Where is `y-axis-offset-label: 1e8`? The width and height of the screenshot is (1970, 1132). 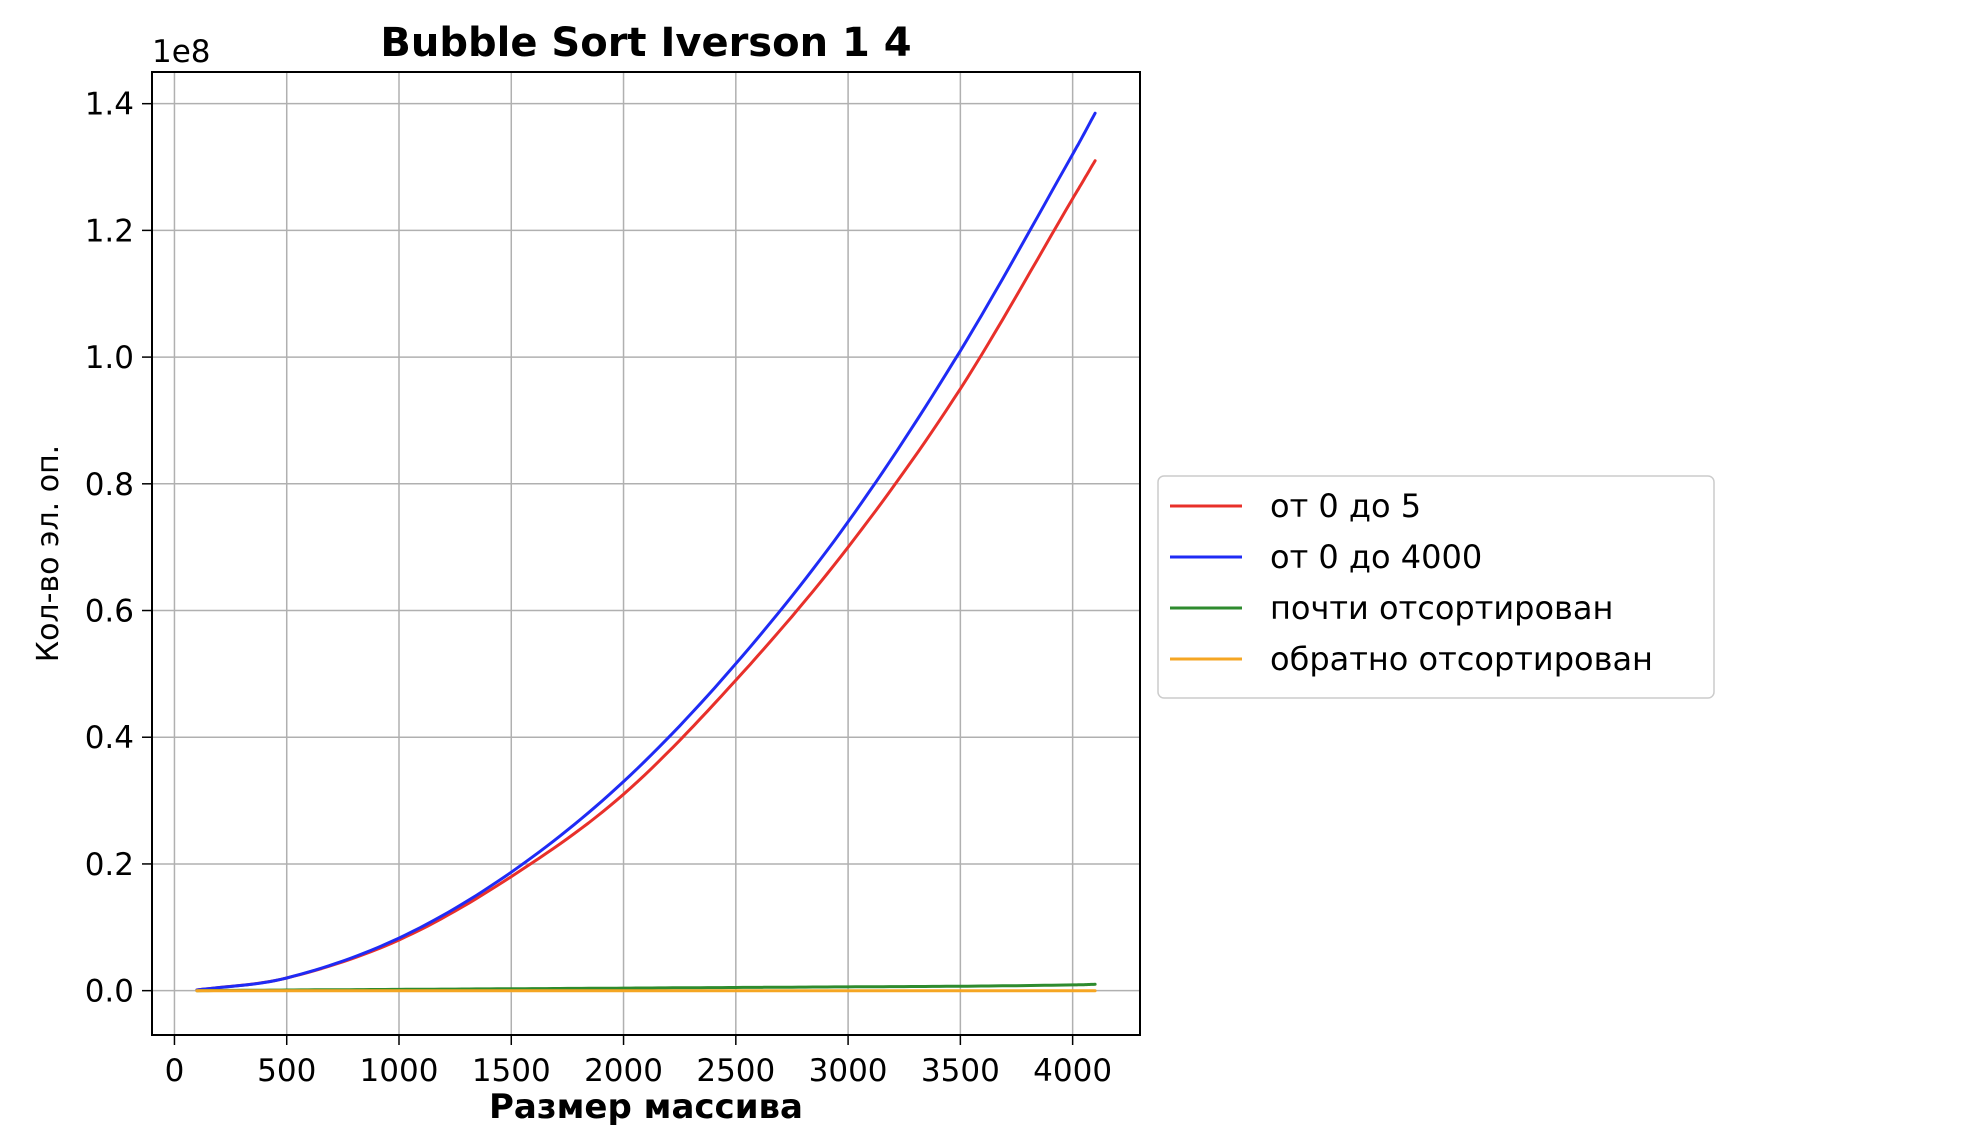
y-axis-offset-label: 1e8 is located at coordinates (181, 52).